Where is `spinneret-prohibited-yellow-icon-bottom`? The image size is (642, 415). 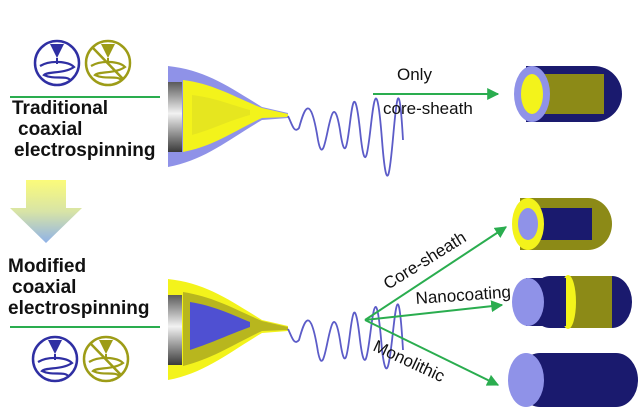
spinneret-prohibited-yellow-icon-bottom is located at coordinates (106, 359).